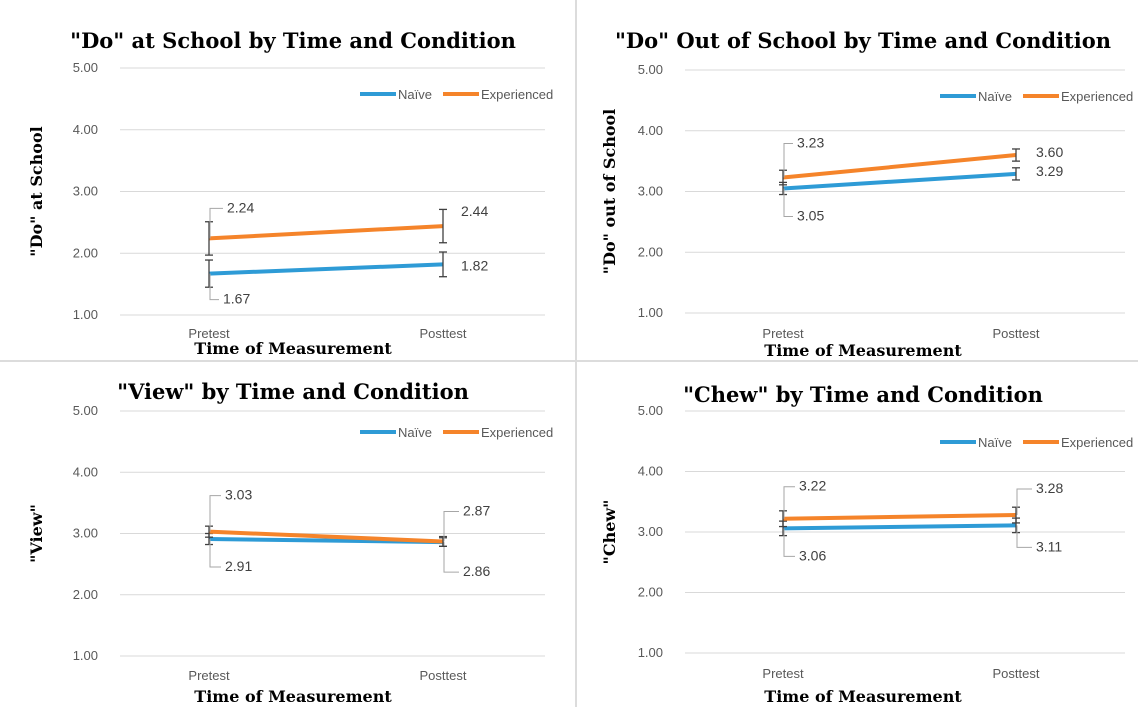 This screenshot has height=707, width=1138. I want to click on data-label: 2.24, so click(240, 207).